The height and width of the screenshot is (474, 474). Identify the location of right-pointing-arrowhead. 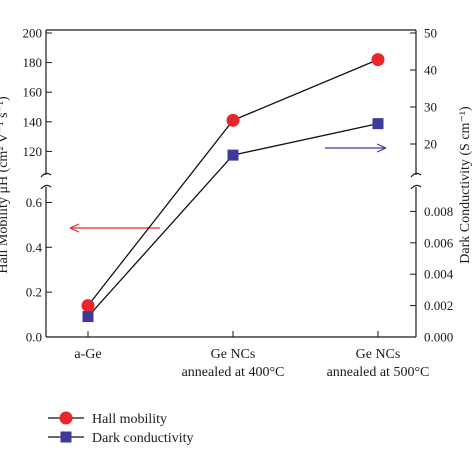
(381, 148).